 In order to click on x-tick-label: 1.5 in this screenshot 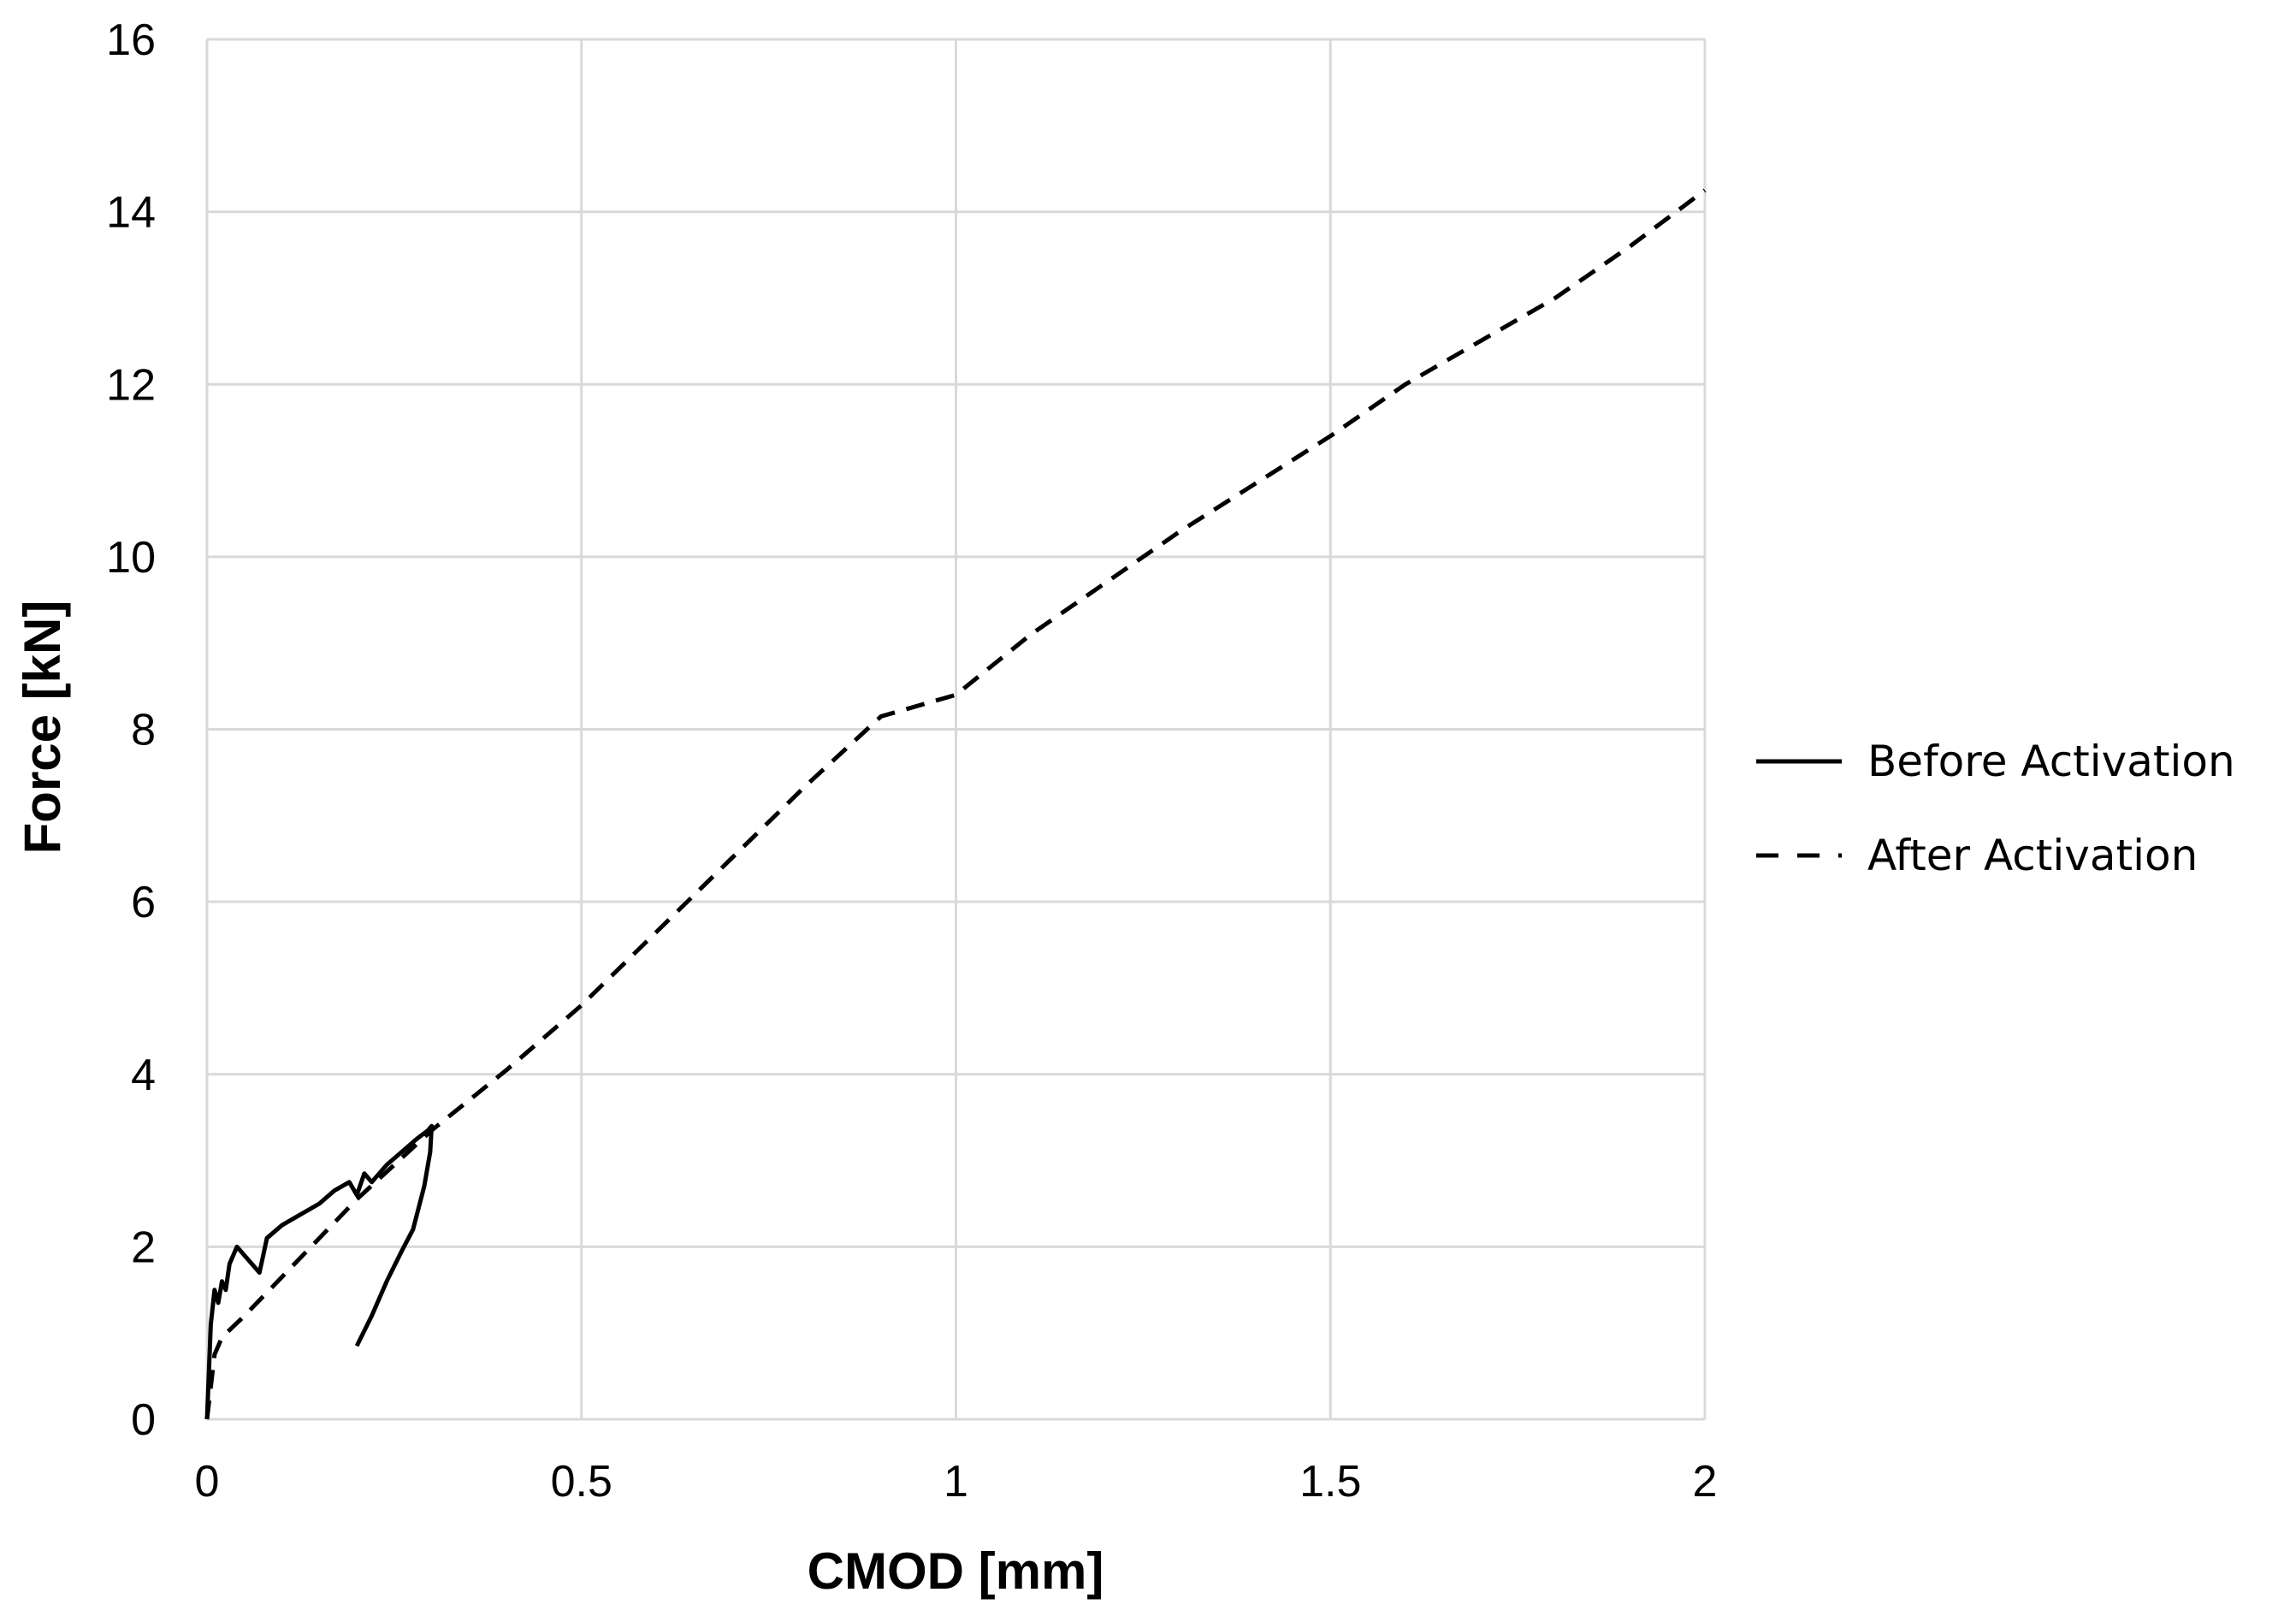, I will do `click(1330, 1482)`.